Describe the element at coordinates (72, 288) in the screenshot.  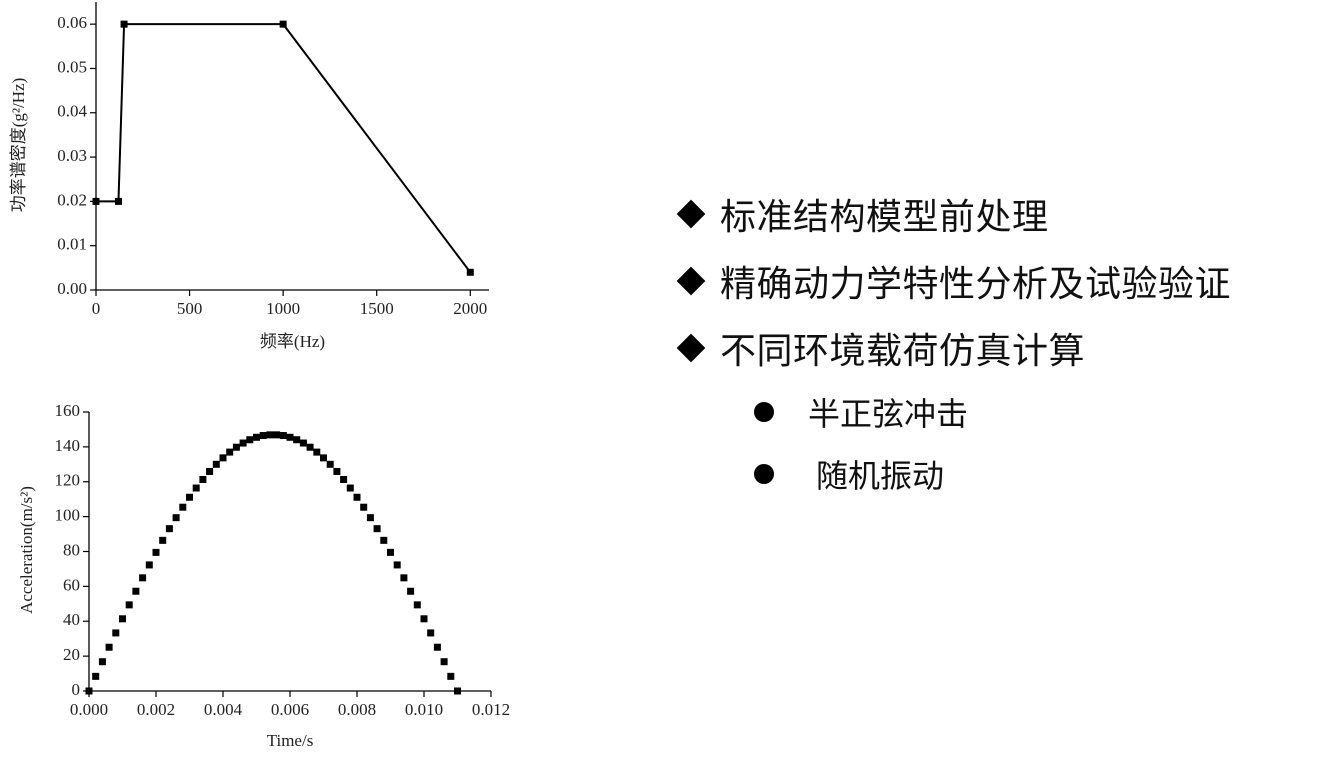
I see `y-tick-label: 0.00` at that location.